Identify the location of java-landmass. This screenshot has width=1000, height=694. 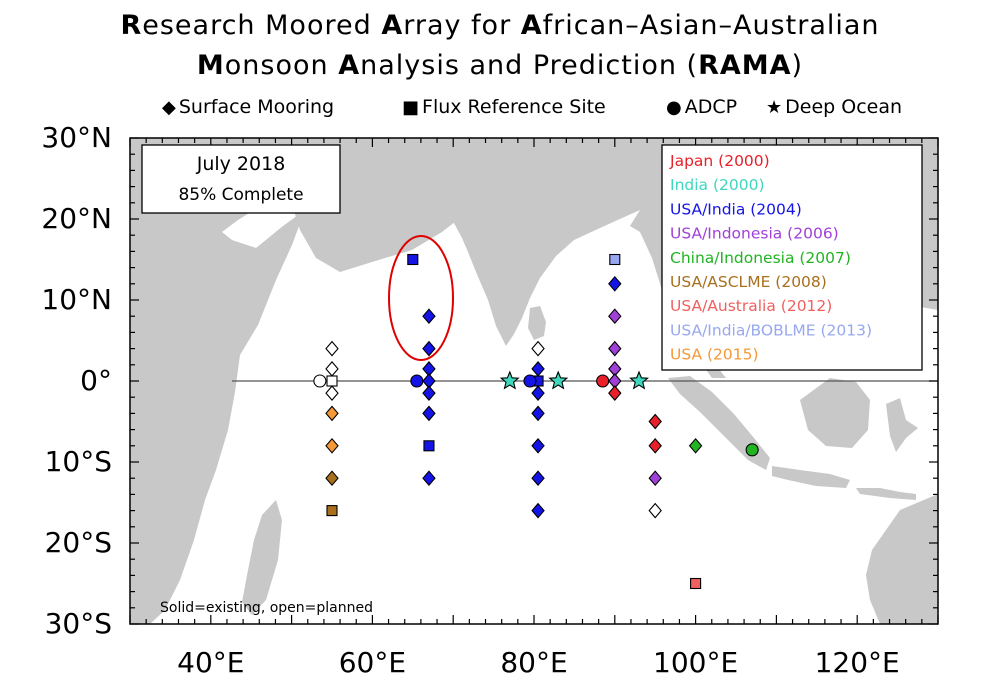
(811, 477).